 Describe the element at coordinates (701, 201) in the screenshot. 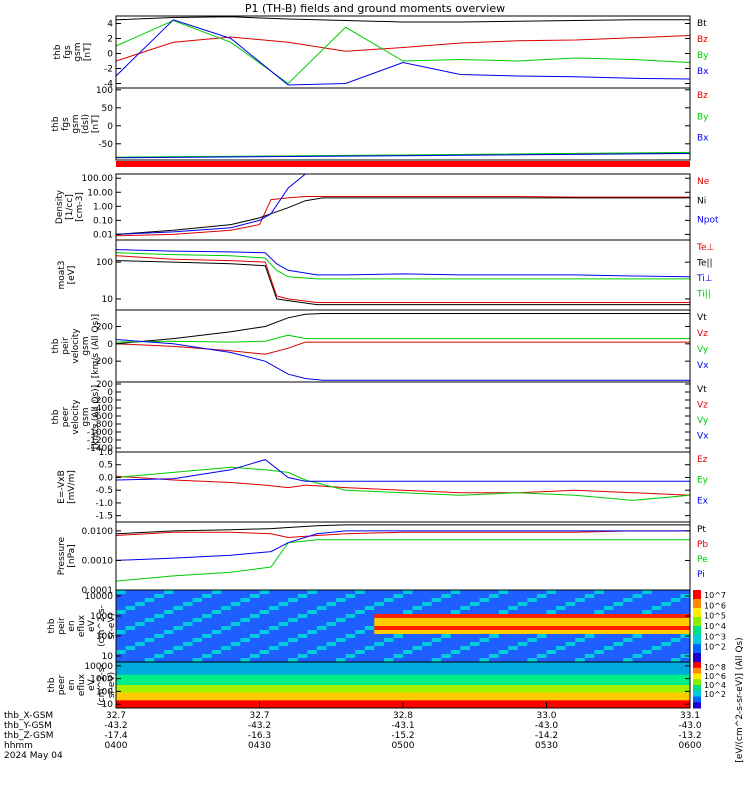

I see `legend-entry: Ni` at that location.